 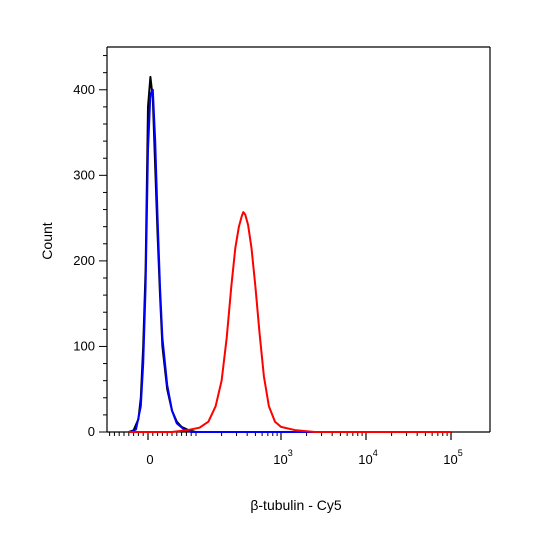 I want to click on x-tick-label: 10⁴, so click(x=367, y=457).